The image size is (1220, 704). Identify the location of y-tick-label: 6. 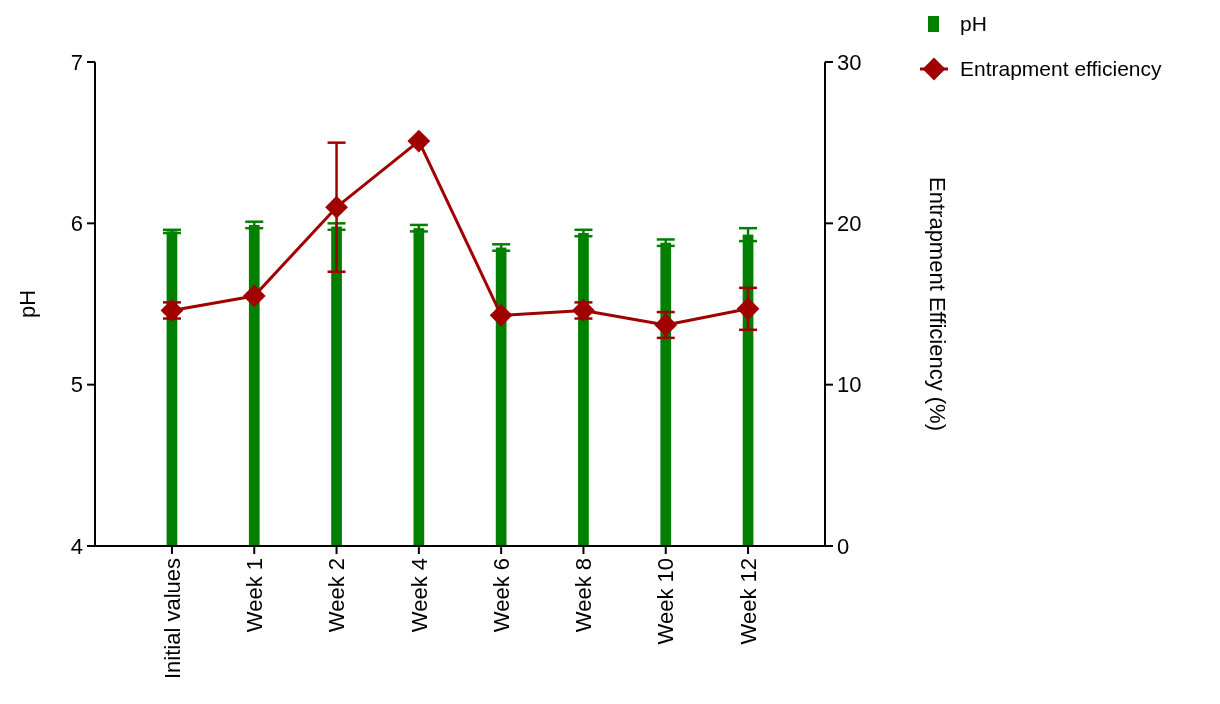
(76, 224).